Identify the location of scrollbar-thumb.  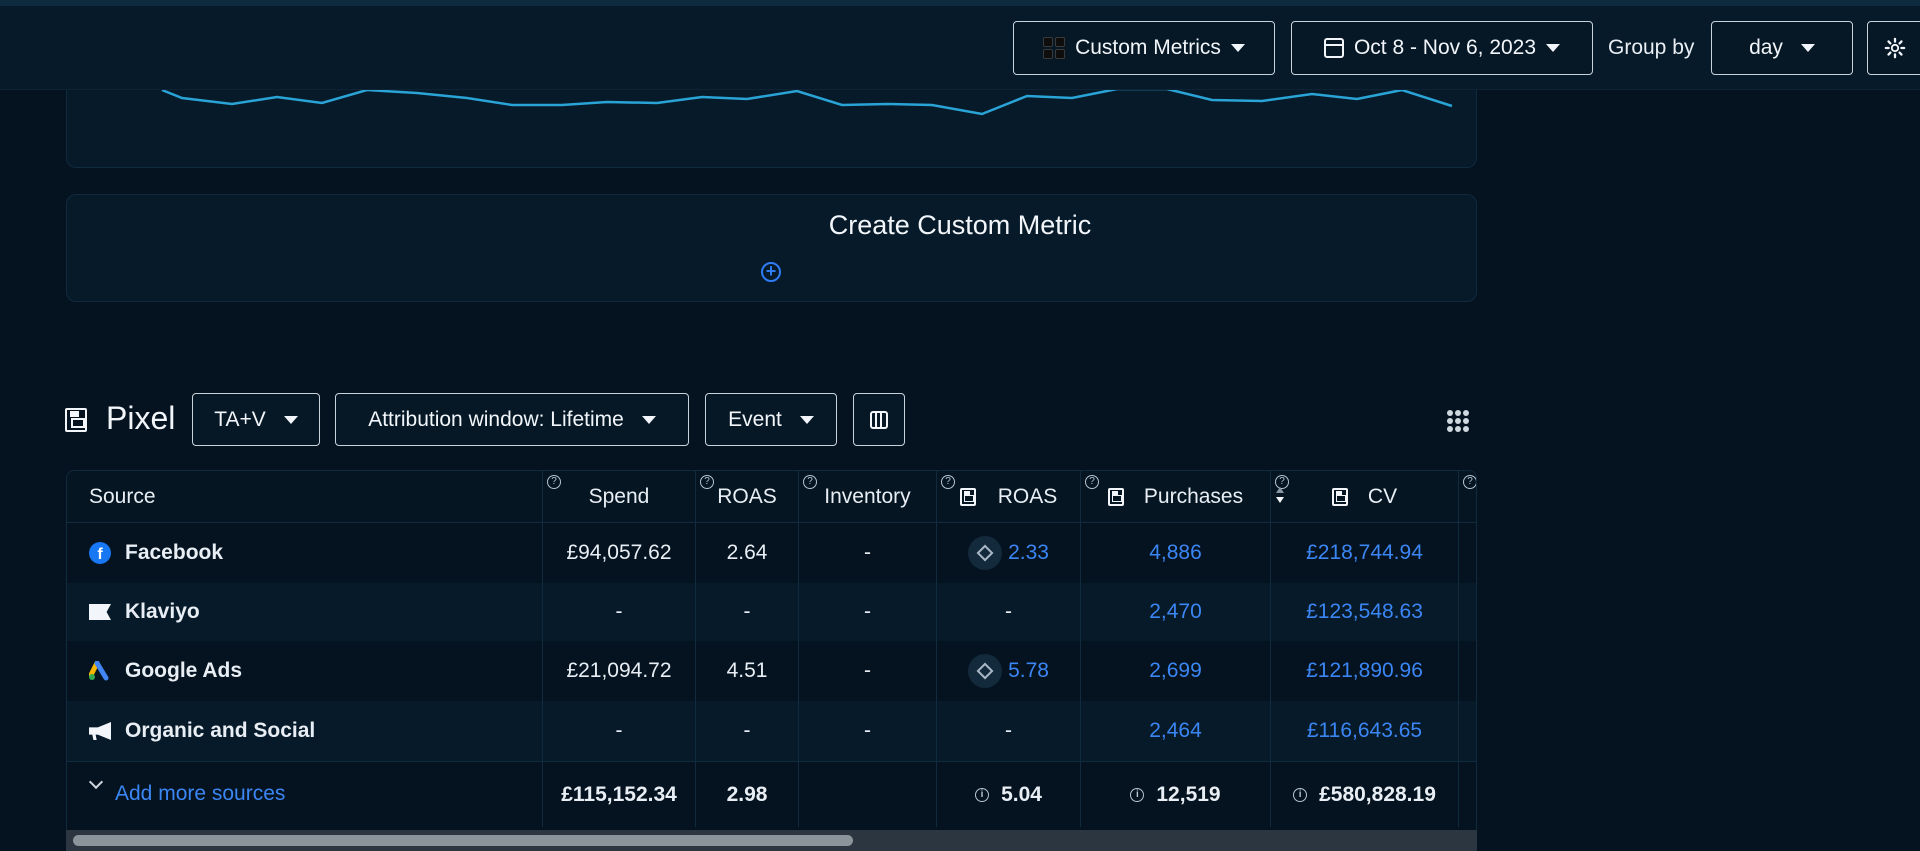
(463, 840).